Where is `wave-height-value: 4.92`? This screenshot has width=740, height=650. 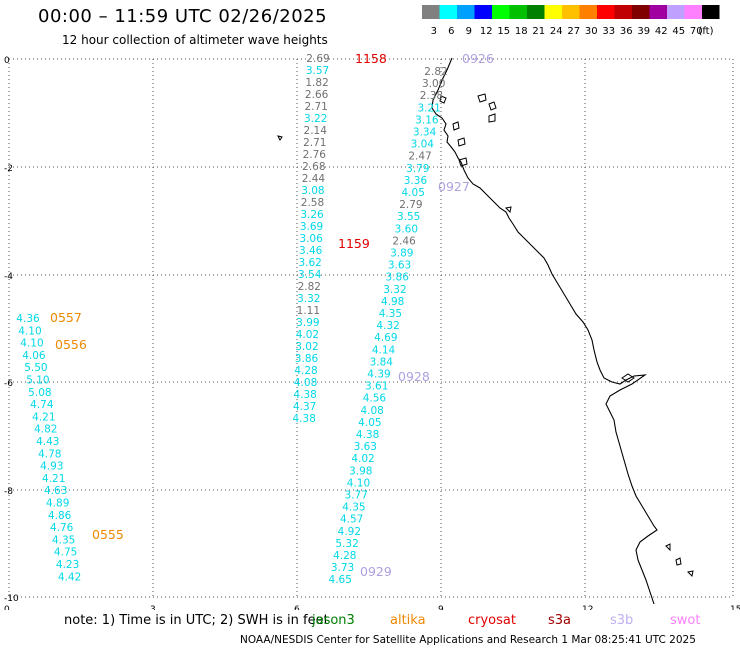 wave-height-value: 4.92 is located at coordinates (349, 532).